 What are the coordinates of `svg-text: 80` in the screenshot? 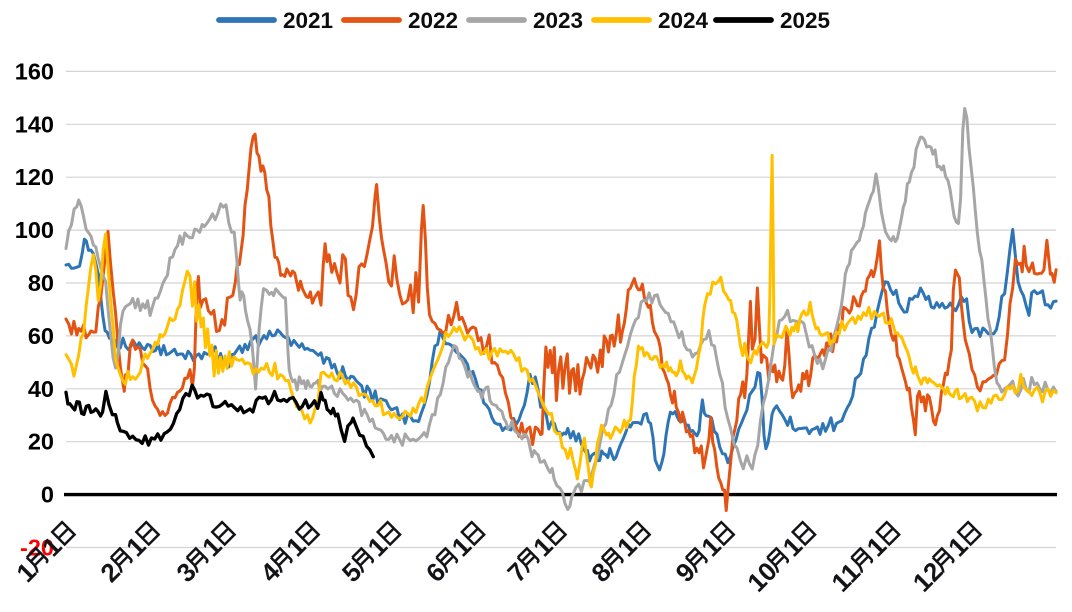 It's located at (41, 283).